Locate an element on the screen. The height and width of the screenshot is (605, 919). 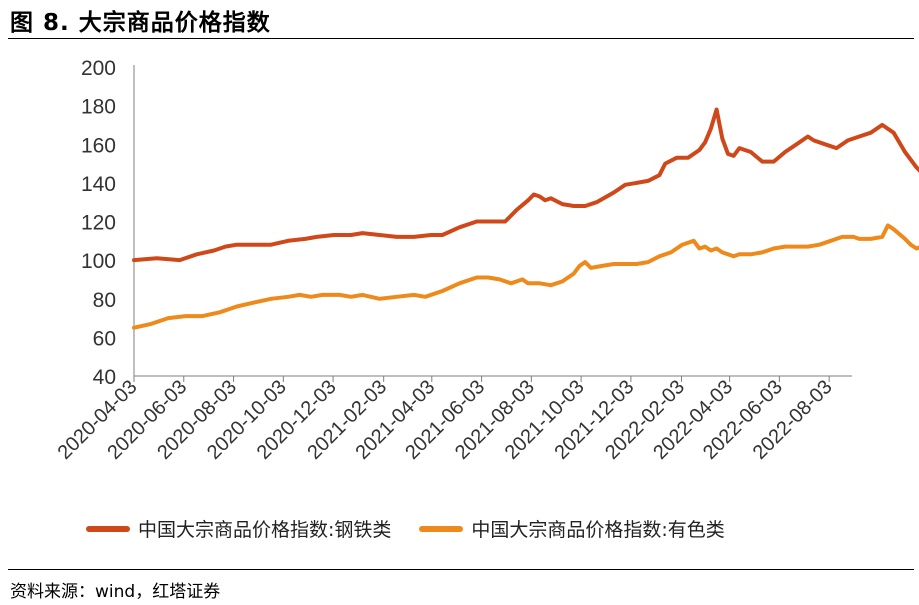
footer-divider is located at coordinates (461, 569).